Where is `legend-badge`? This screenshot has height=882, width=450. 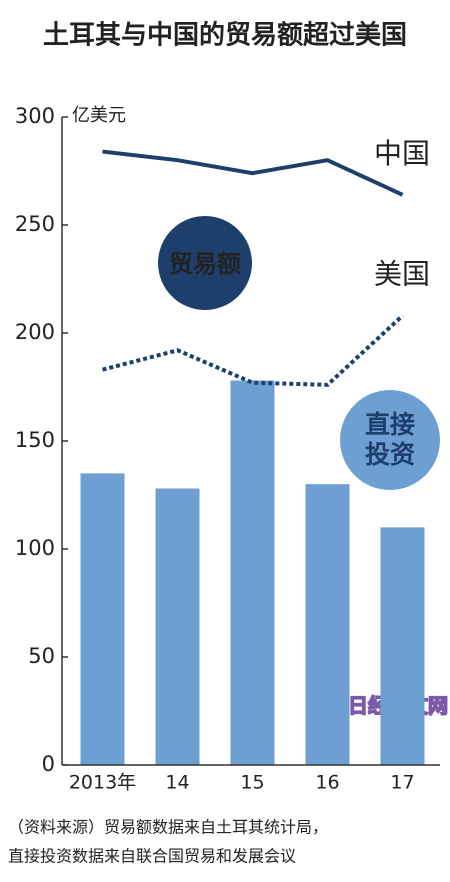
legend-badge is located at coordinates (390, 440).